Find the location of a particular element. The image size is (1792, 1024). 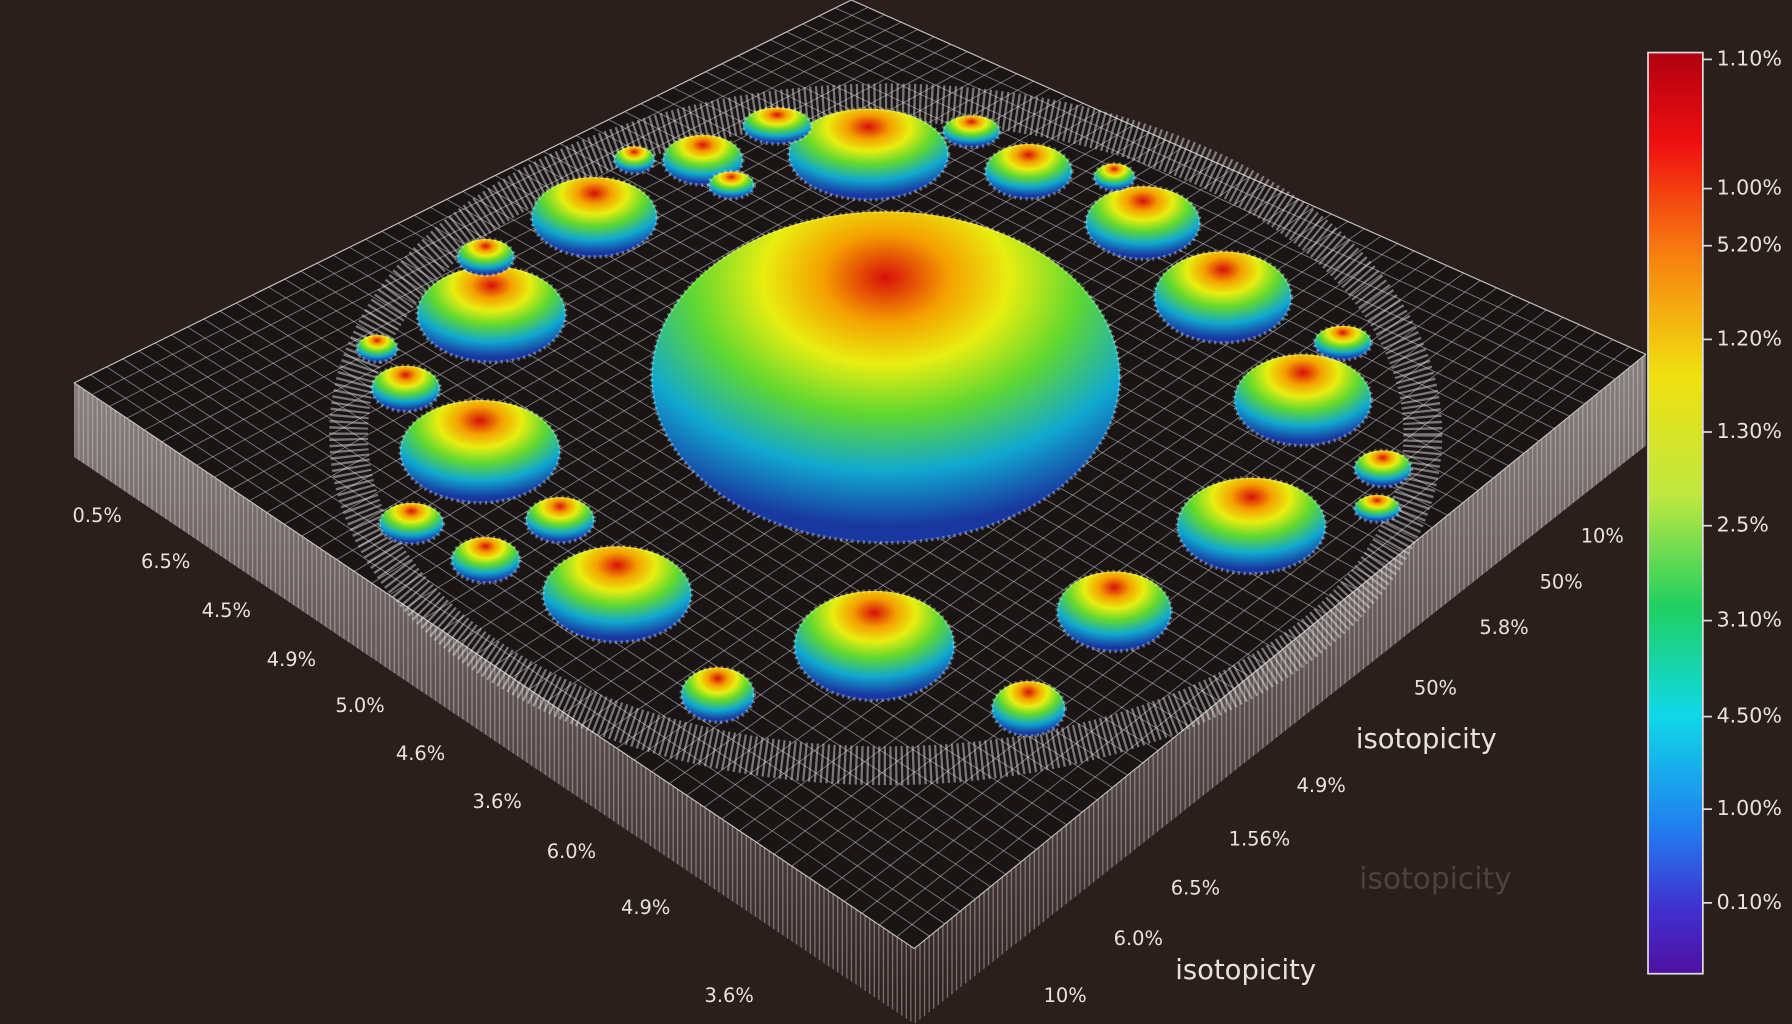

colorbar-label: 1.20% is located at coordinates (1749, 338).